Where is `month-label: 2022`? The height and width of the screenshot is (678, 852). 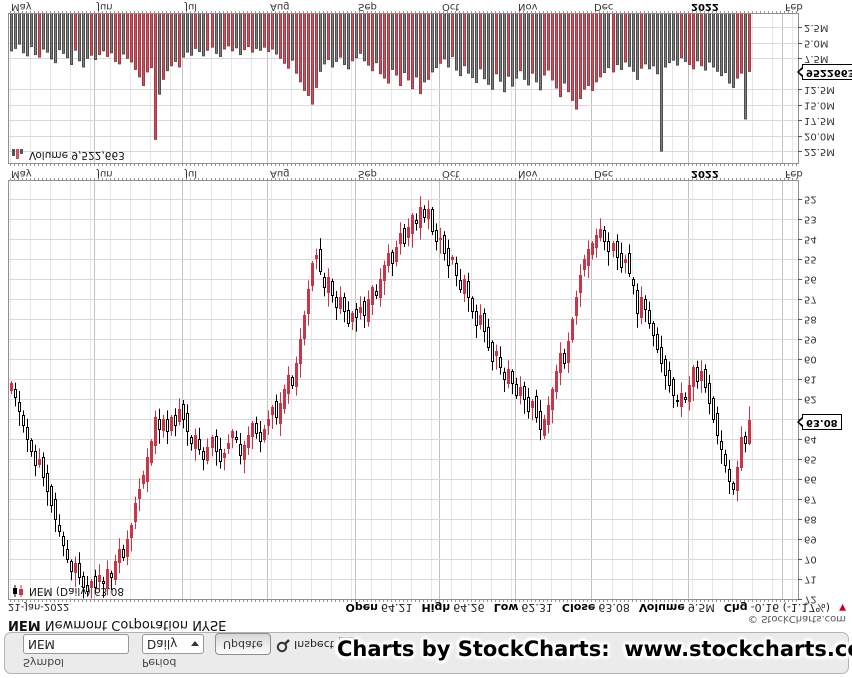 month-label: 2022 is located at coordinates (705, 173).